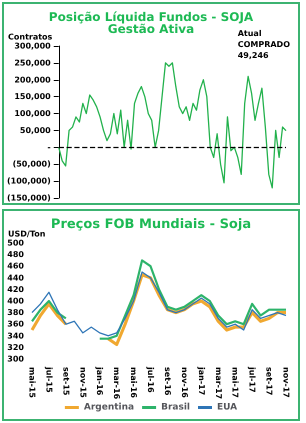  Describe the element at coordinates (29, 181) in the screenshot. I see `y-tick-label: (100,000)` at that location.